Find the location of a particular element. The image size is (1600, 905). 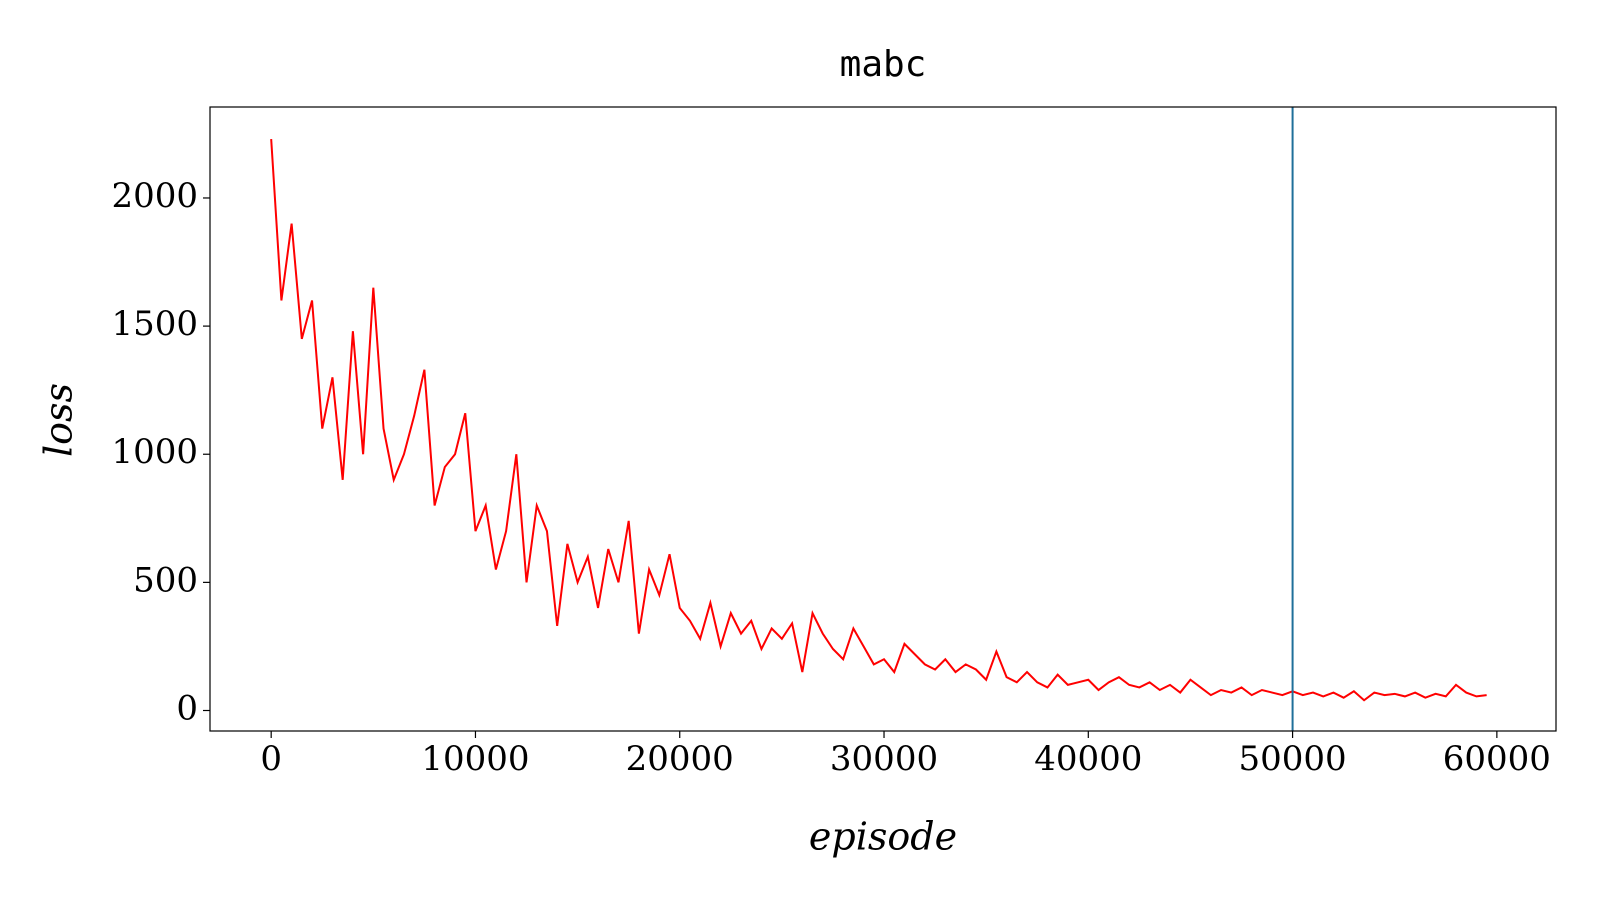

y-tick-label: 500 is located at coordinates (165, 580).